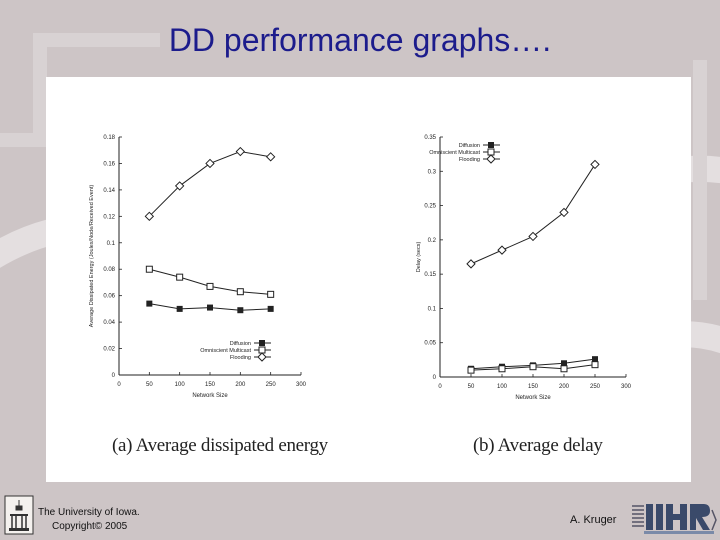  I want to click on chart-a-x-axis-label: Network Size, so click(210, 396).